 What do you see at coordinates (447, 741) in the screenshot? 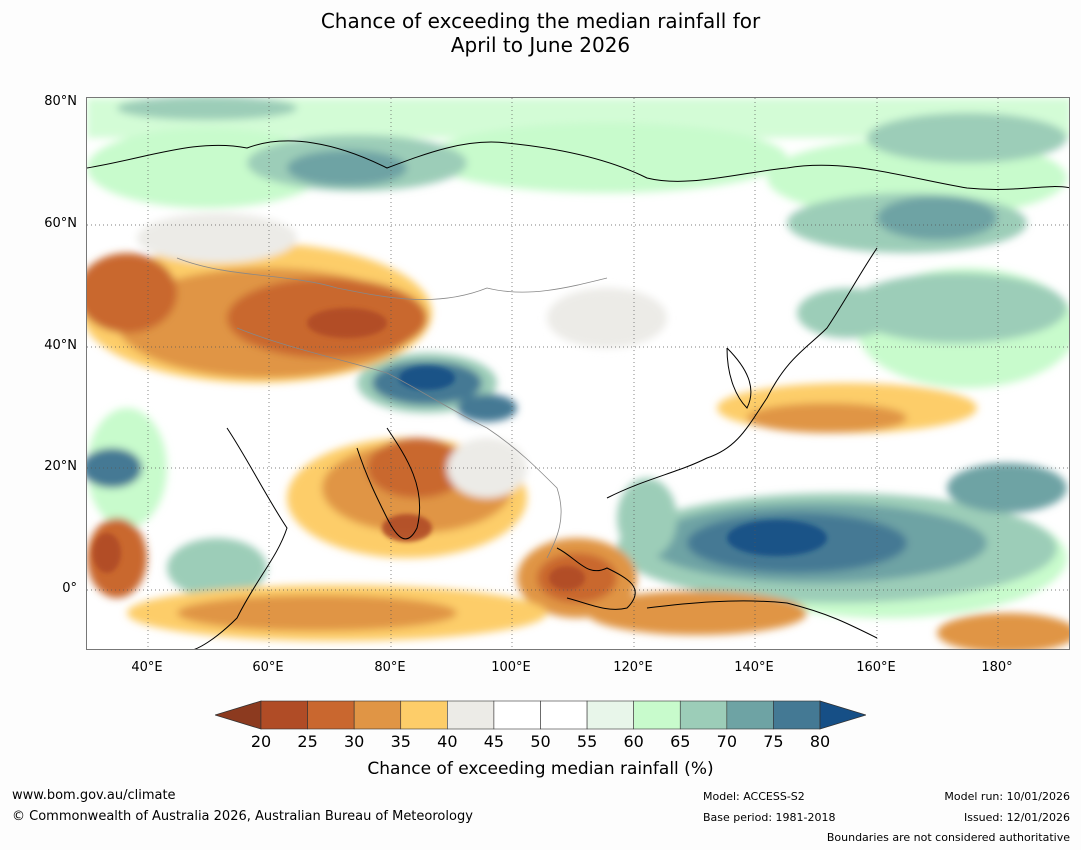
I see `colorbar-tick-label: 40` at bounding box center [447, 741].